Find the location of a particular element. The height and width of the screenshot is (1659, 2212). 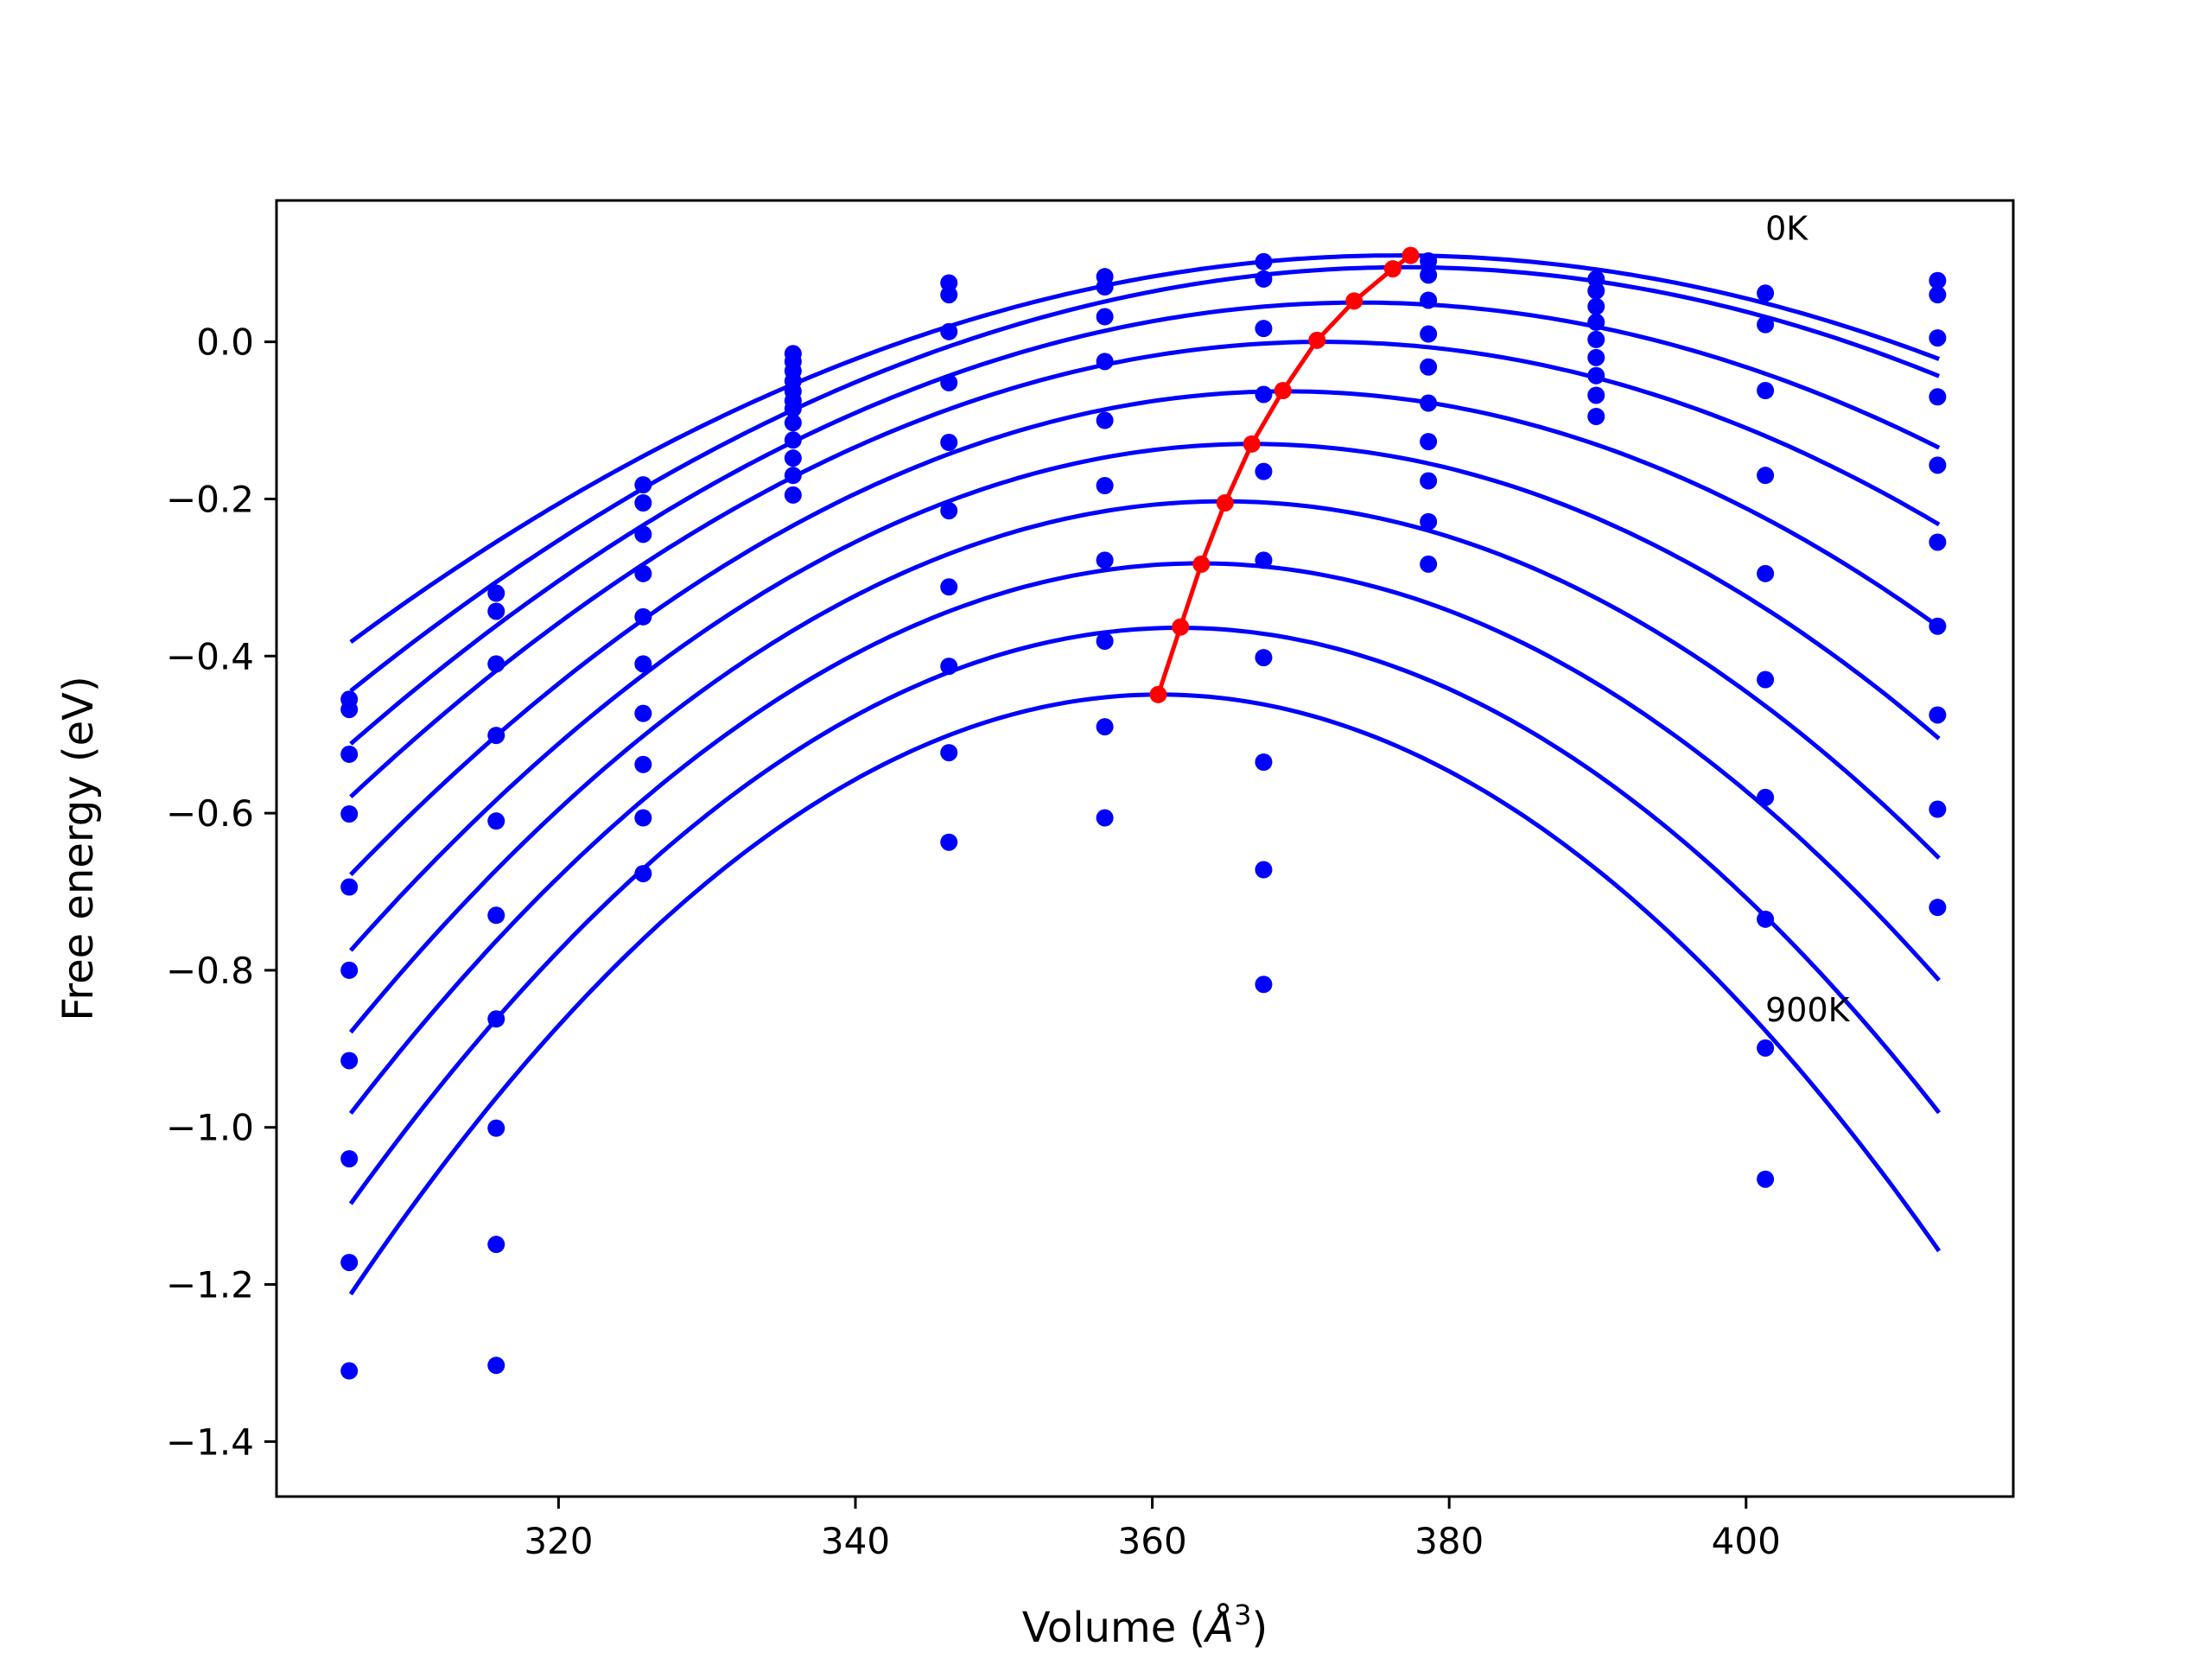

minimum-line is located at coordinates (1284, 475).